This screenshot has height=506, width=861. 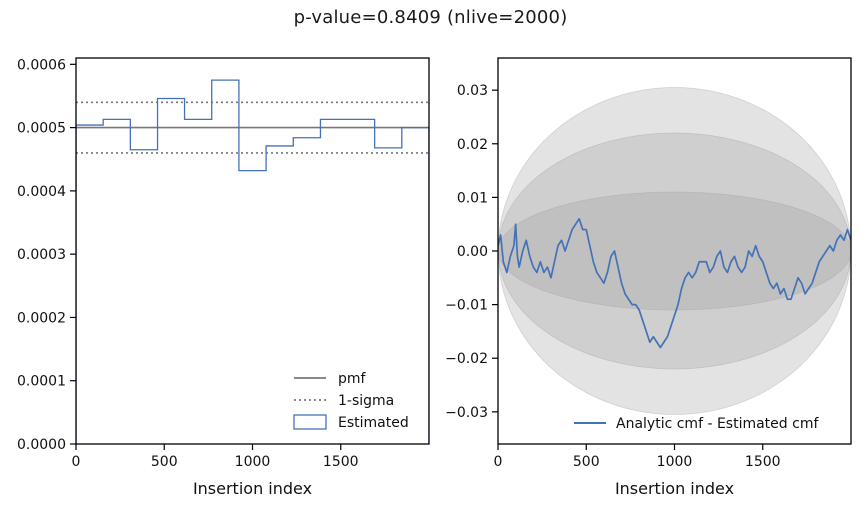 I want to click on legend-pmf-label: pmf, so click(x=352, y=379).